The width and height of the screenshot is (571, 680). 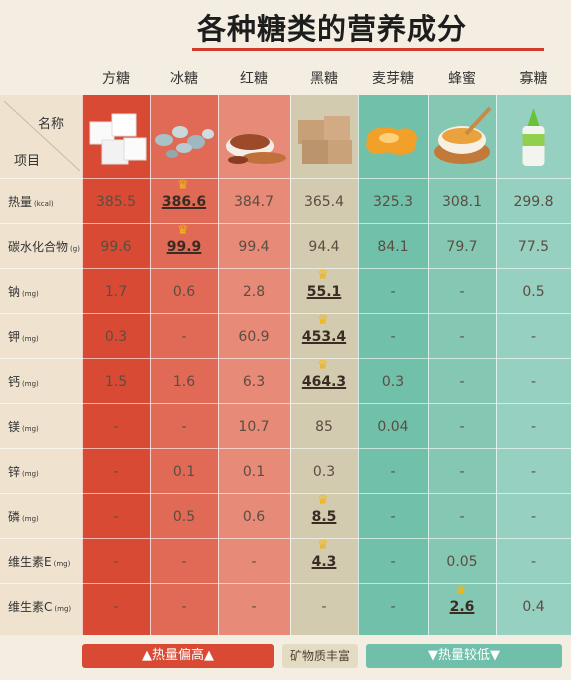 I want to click on title-underline, so click(x=368, y=49).